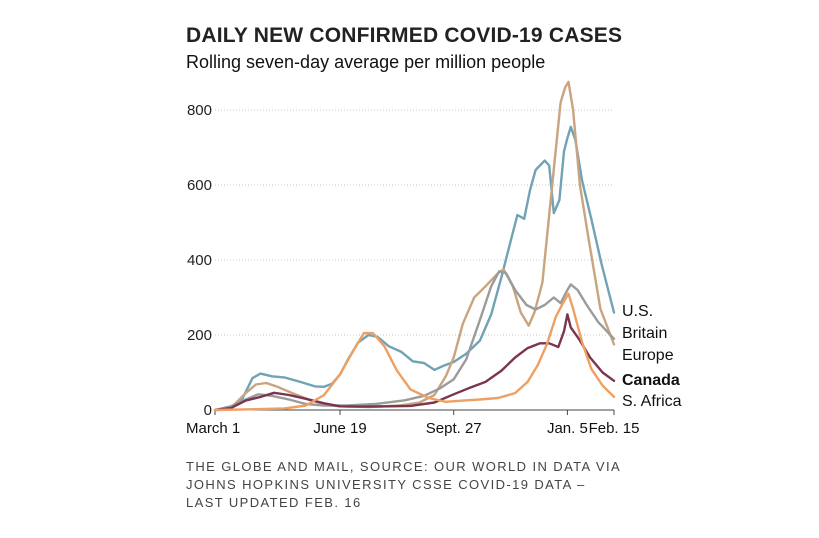  I want to click on series-label-europe: Europe, so click(648, 355).